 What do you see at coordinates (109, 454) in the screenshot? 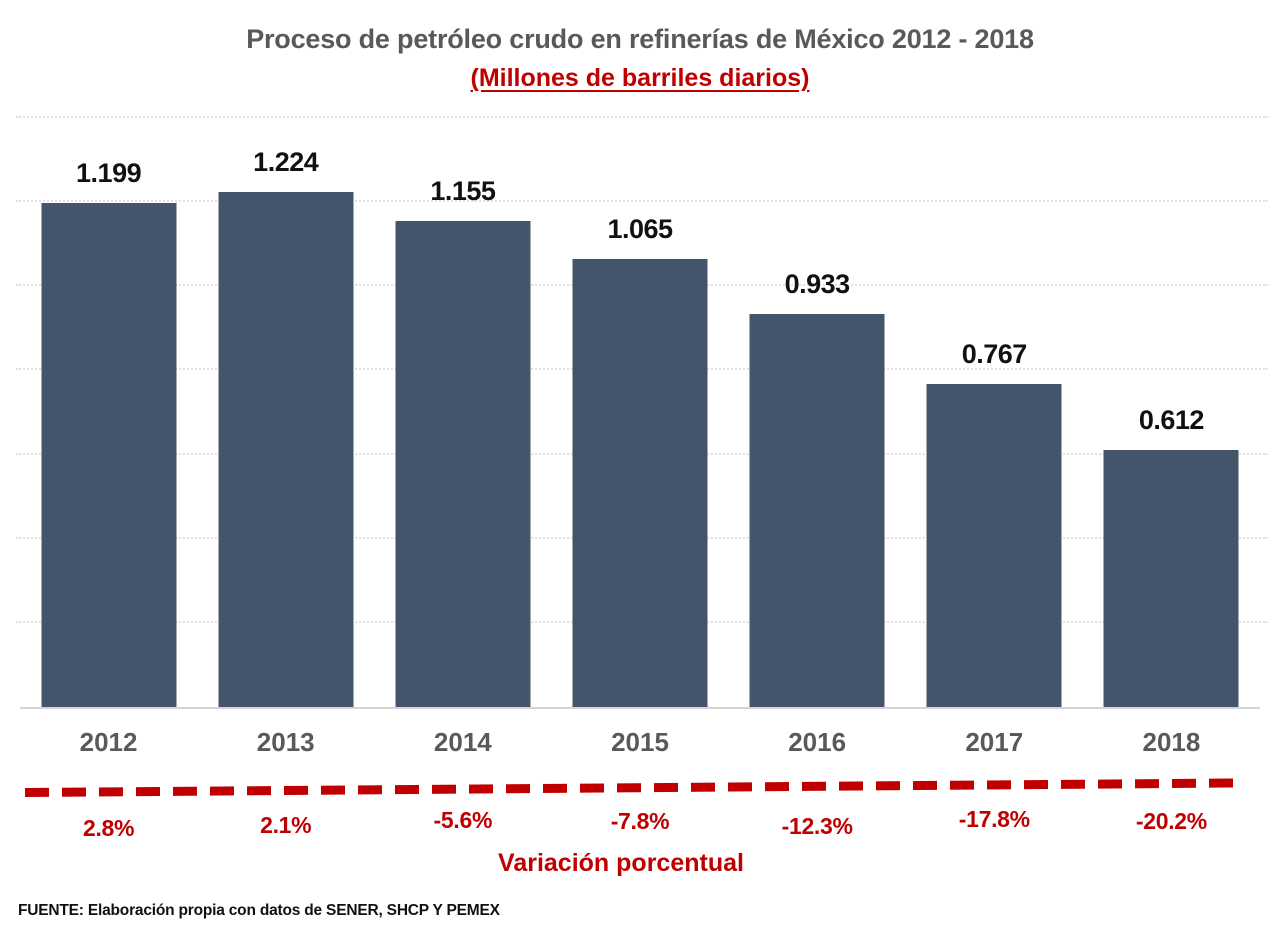
I see `bar-2012` at bounding box center [109, 454].